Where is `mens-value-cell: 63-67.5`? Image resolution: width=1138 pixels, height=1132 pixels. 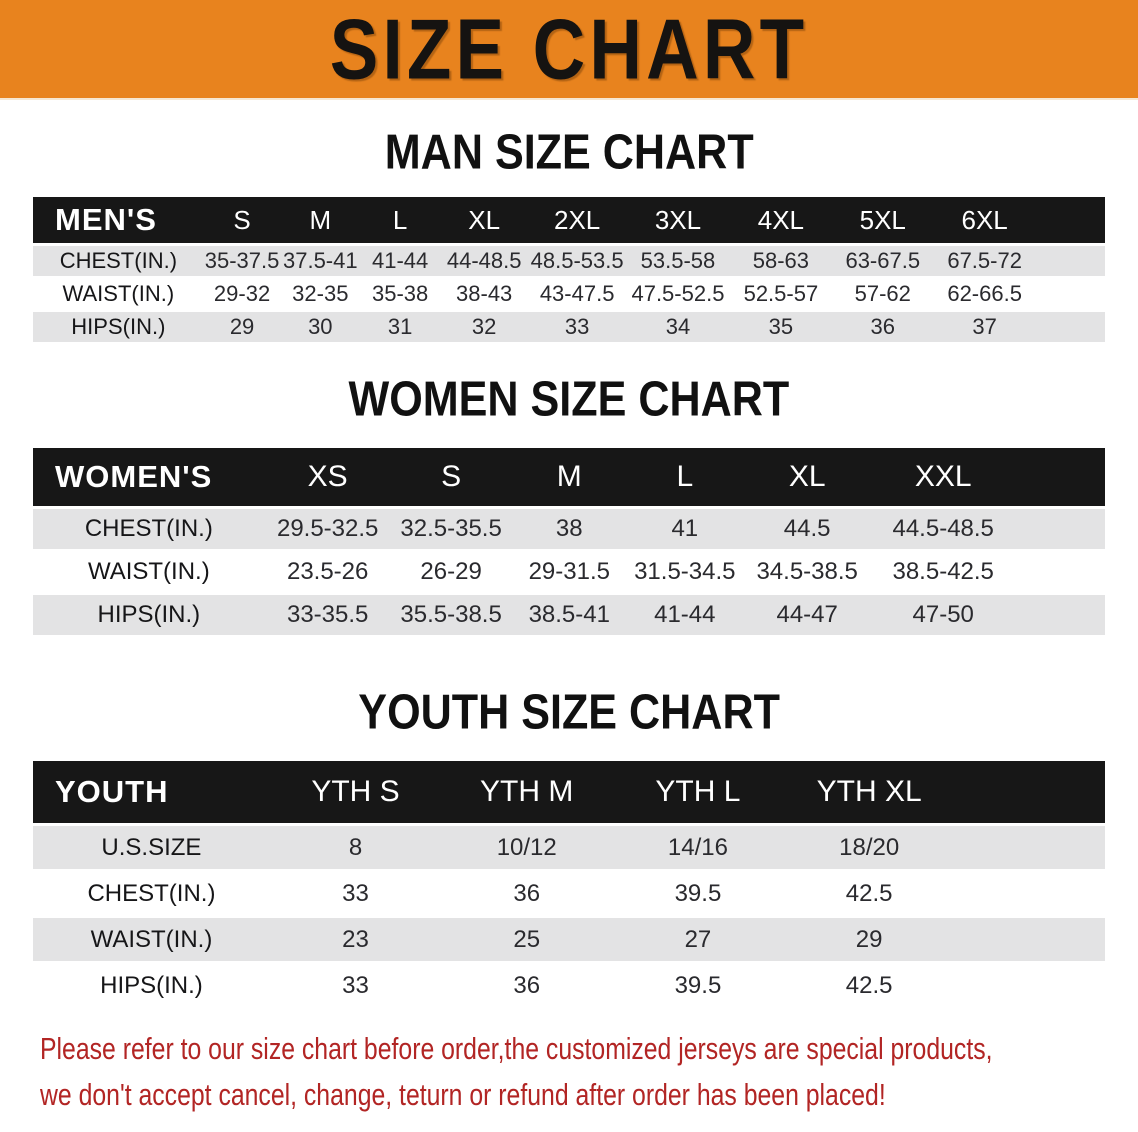 mens-value-cell: 63-67.5 is located at coordinates (882, 261).